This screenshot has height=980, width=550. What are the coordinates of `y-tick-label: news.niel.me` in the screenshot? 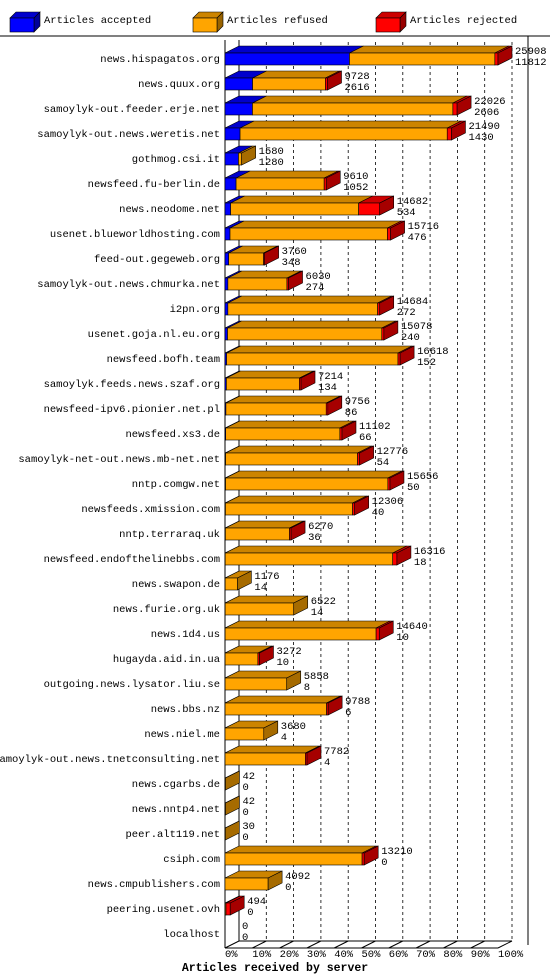 It's located at (182, 735).